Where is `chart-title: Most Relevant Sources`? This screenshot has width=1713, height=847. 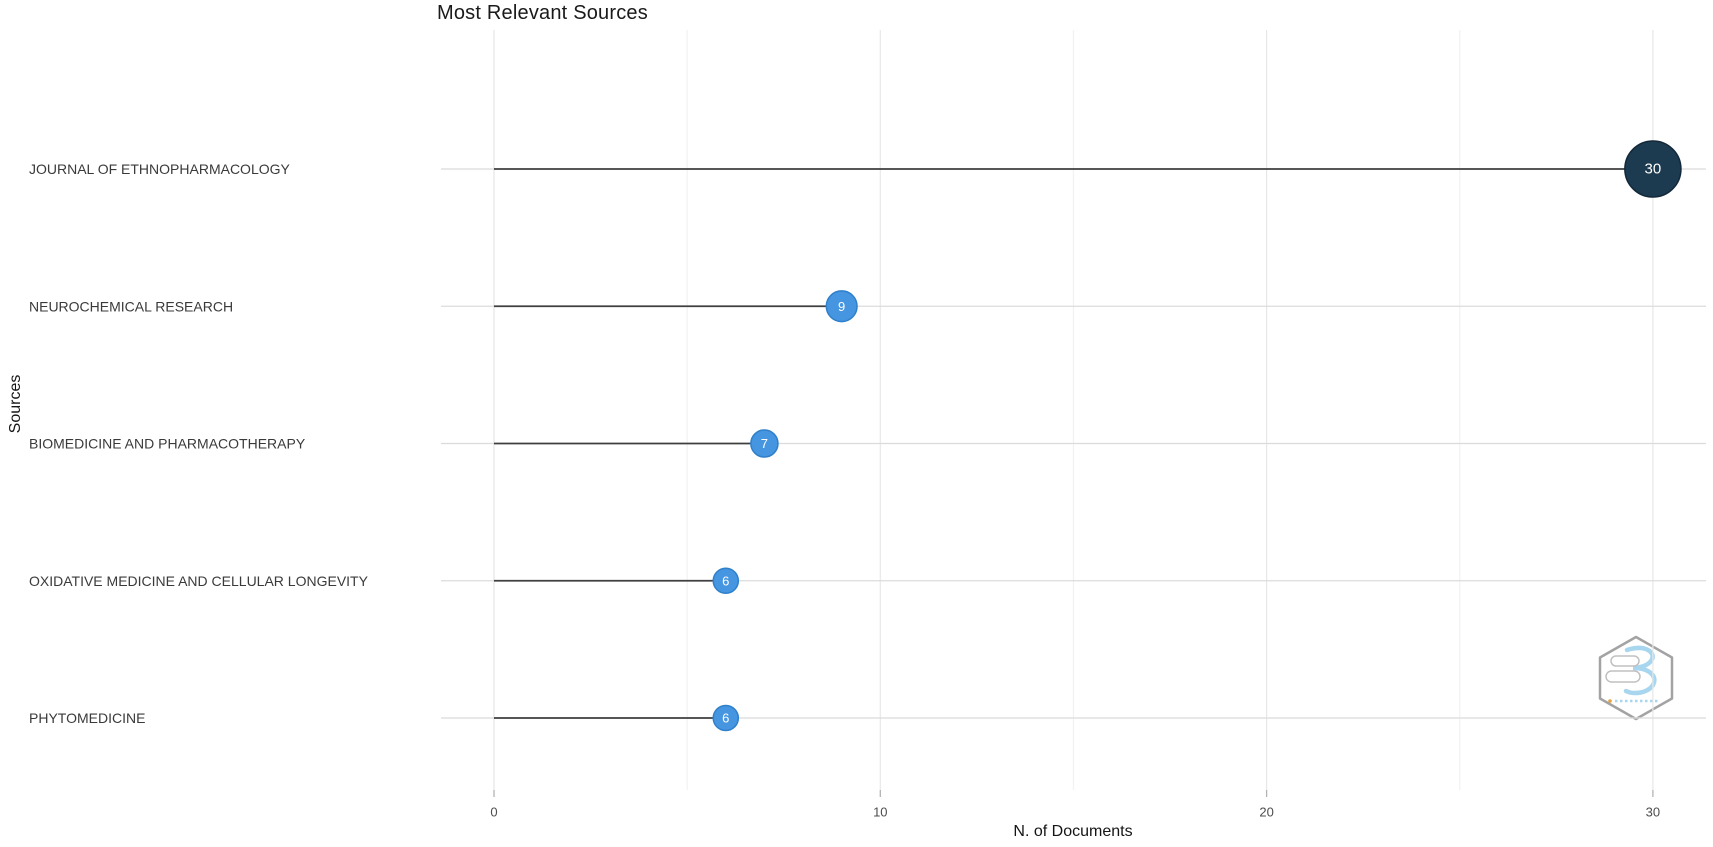 chart-title: Most Relevant Sources is located at coordinates (542, 13).